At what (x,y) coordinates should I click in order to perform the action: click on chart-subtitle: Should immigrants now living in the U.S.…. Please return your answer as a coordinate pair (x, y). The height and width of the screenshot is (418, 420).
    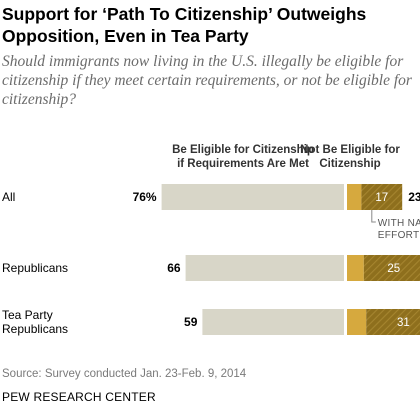
    Looking at the image, I should click on (207, 80).